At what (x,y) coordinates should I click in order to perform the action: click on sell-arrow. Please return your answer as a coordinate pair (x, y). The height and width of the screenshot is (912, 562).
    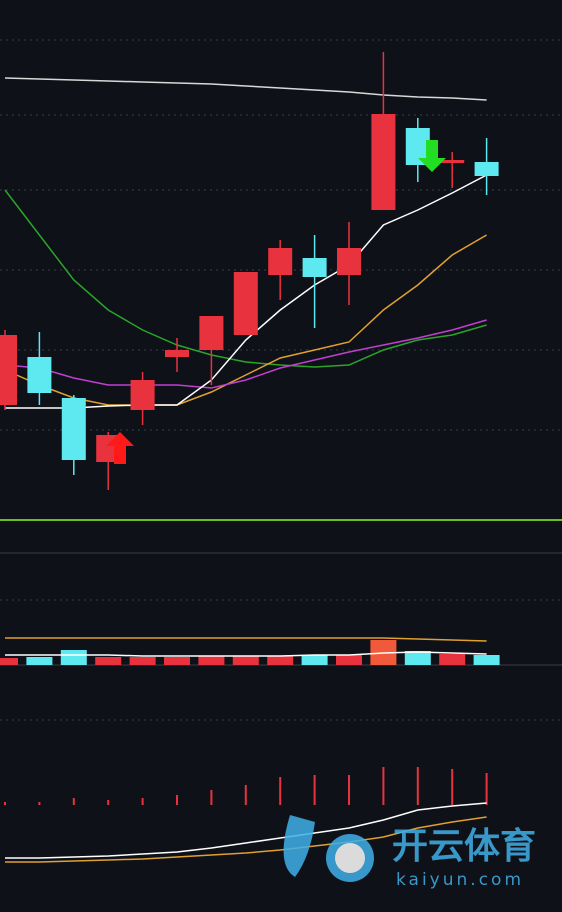
    Looking at the image, I should click on (432, 156).